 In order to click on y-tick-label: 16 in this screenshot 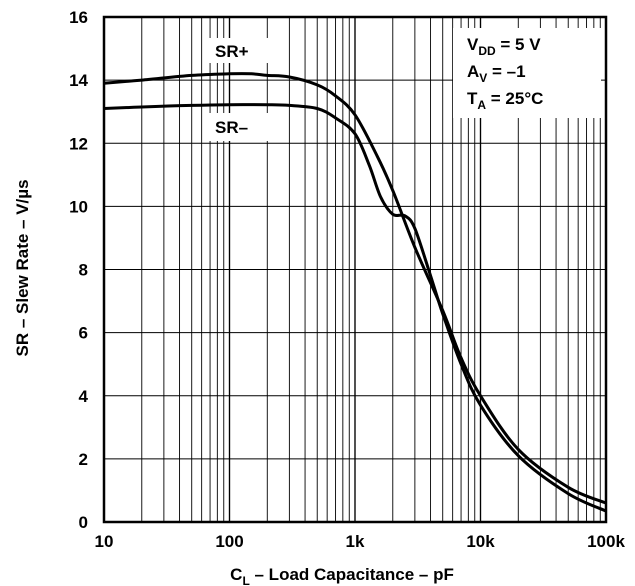, I will do `click(78, 17)`.